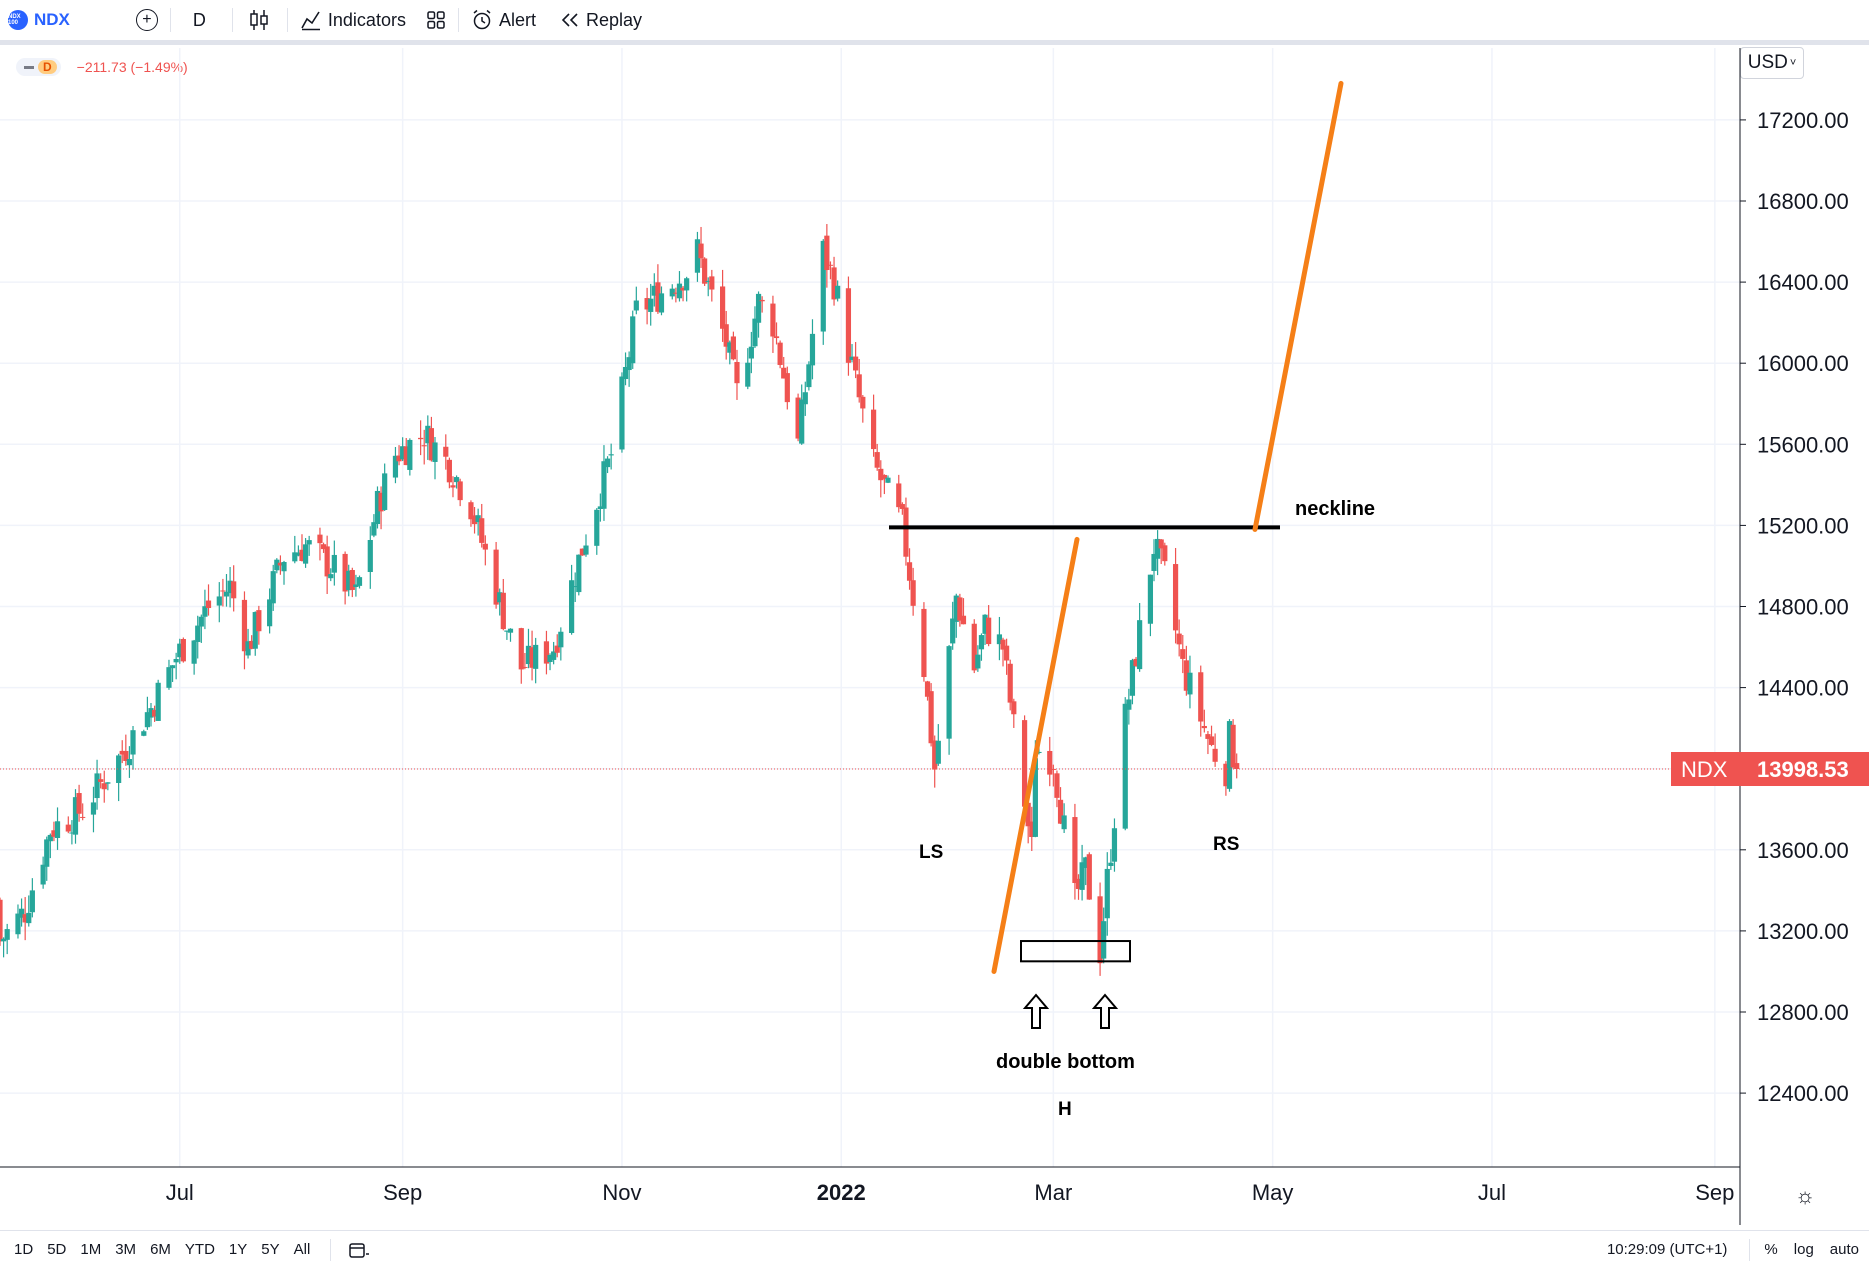 The height and width of the screenshot is (1268, 1869). Describe the element at coordinates (126, 1249) in the screenshot. I see `range-3m: 3M` at that location.